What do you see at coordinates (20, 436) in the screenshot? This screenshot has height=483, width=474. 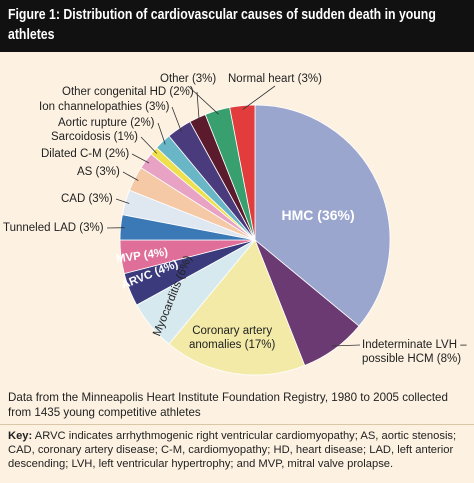 I see `key-label: Key:` at bounding box center [20, 436].